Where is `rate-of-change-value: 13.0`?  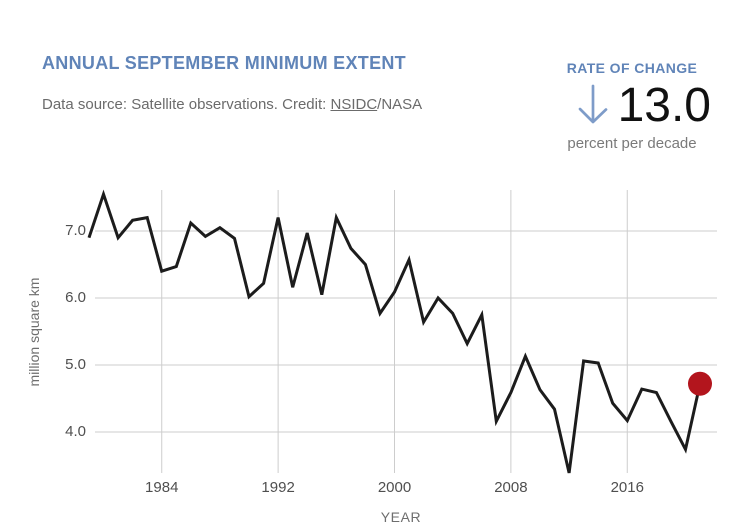
rate-of-change-value: 13.0 is located at coordinates (664, 105).